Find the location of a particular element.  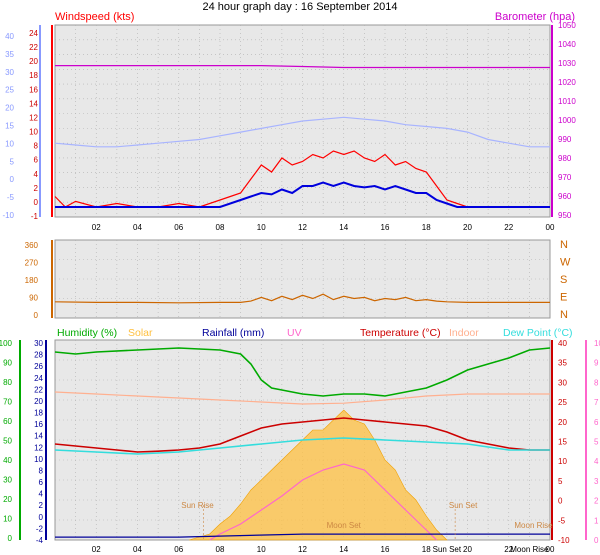

temp-tick-label: 30 is located at coordinates (562, 382).